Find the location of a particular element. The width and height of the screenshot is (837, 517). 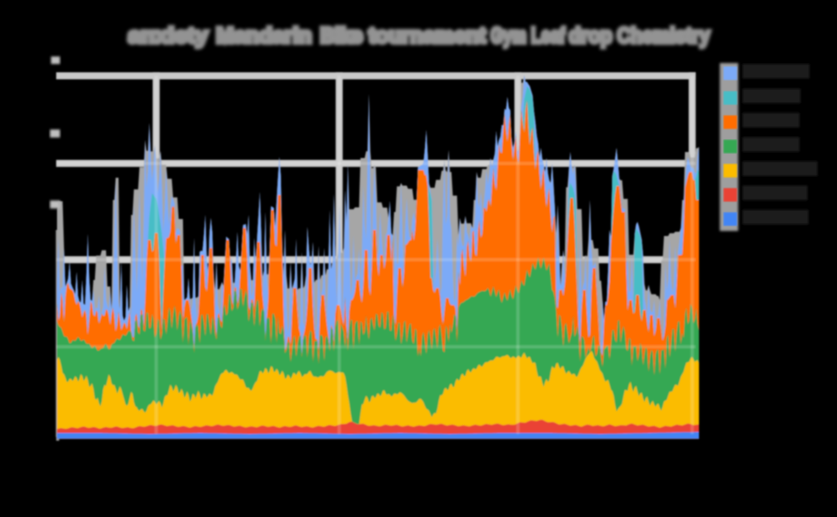

svg-text: Bike is located at coordinates (341, 35).